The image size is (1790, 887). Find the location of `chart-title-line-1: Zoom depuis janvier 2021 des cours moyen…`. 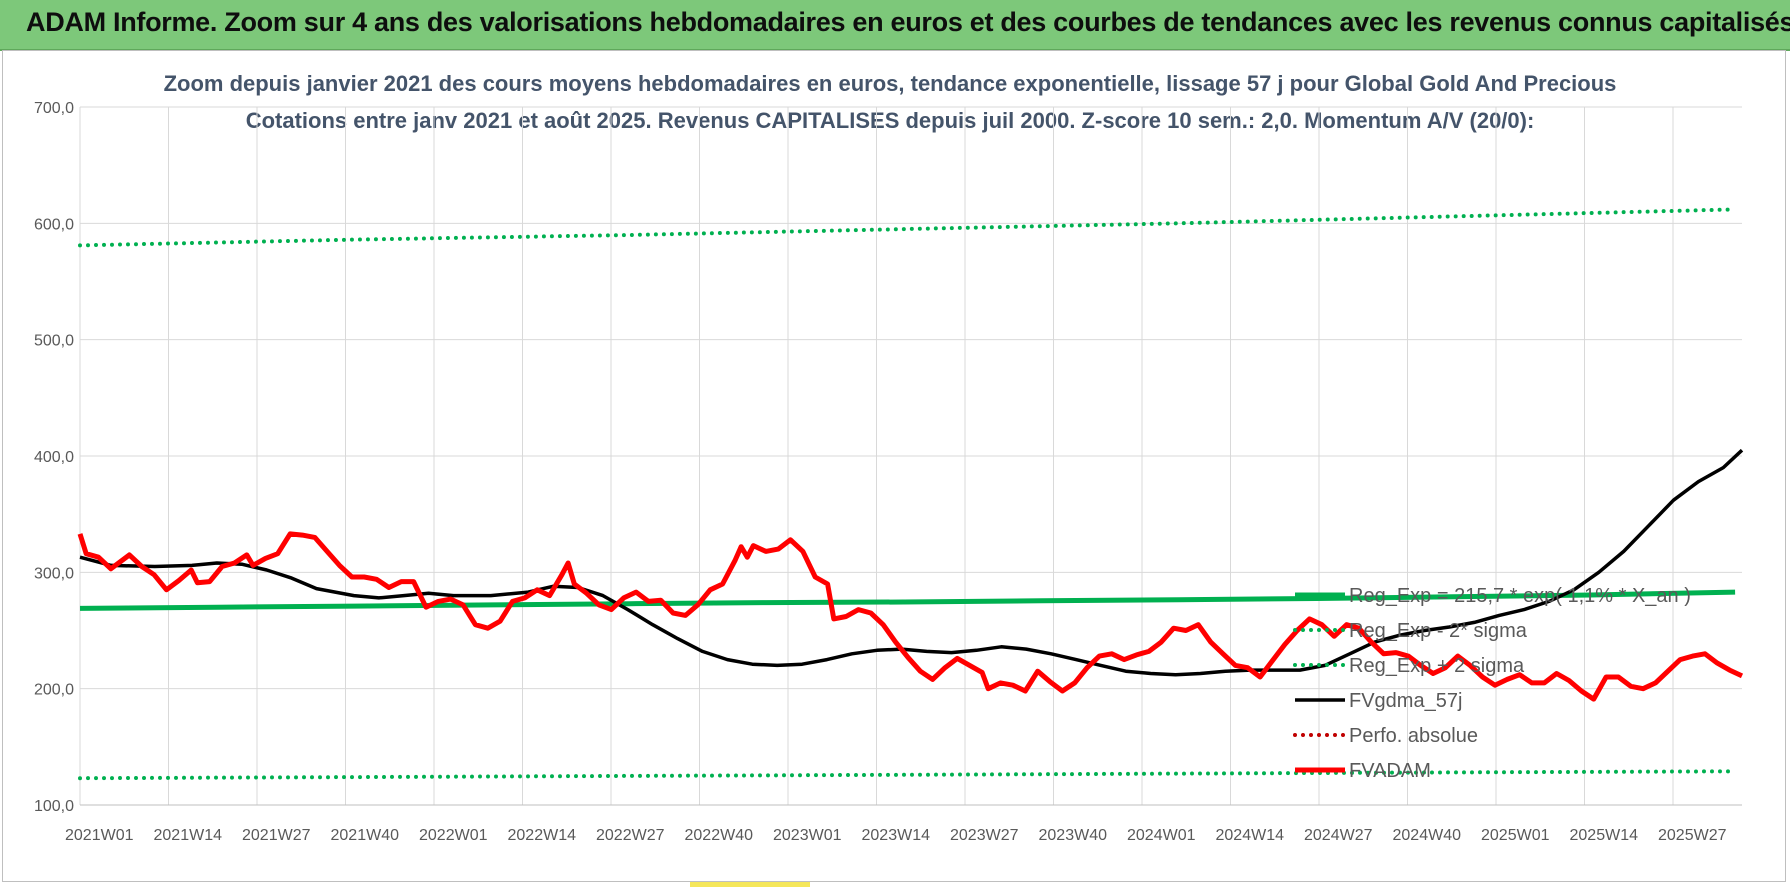

chart-title-line-1: Zoom depuis janvier 2021 des cours moyen… is located at coordinates (890, 83).